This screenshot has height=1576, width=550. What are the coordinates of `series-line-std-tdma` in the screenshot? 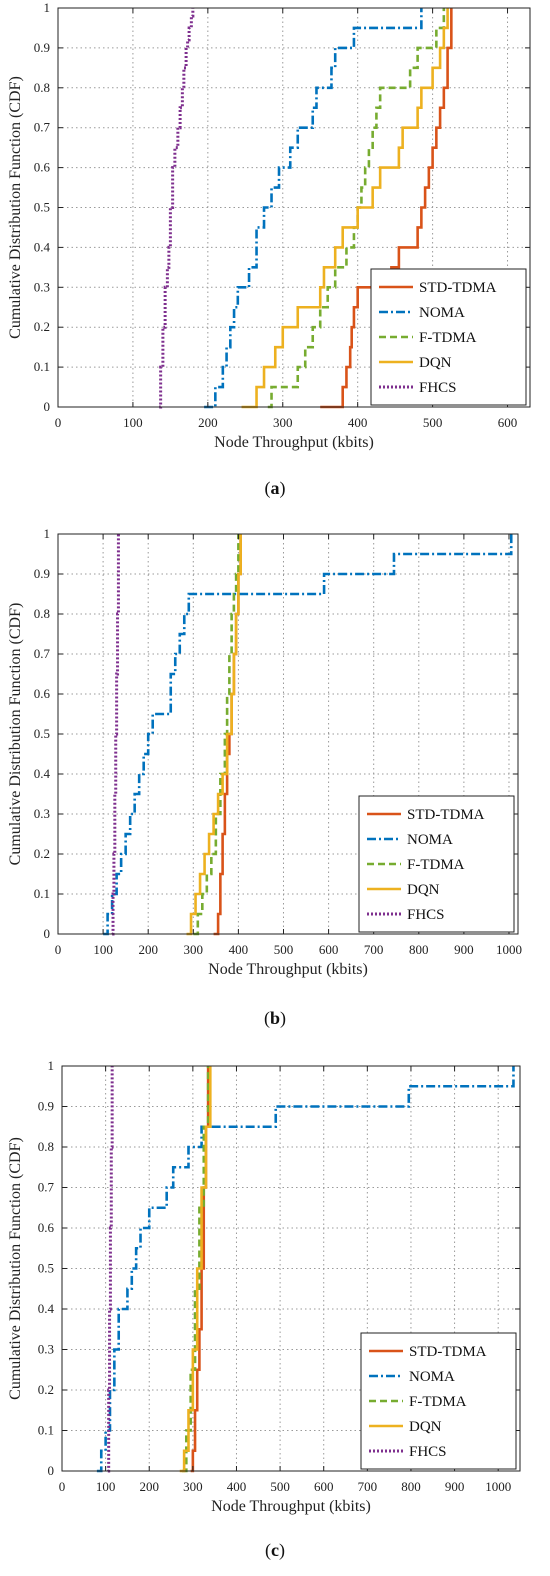 It's located at (386, 208).